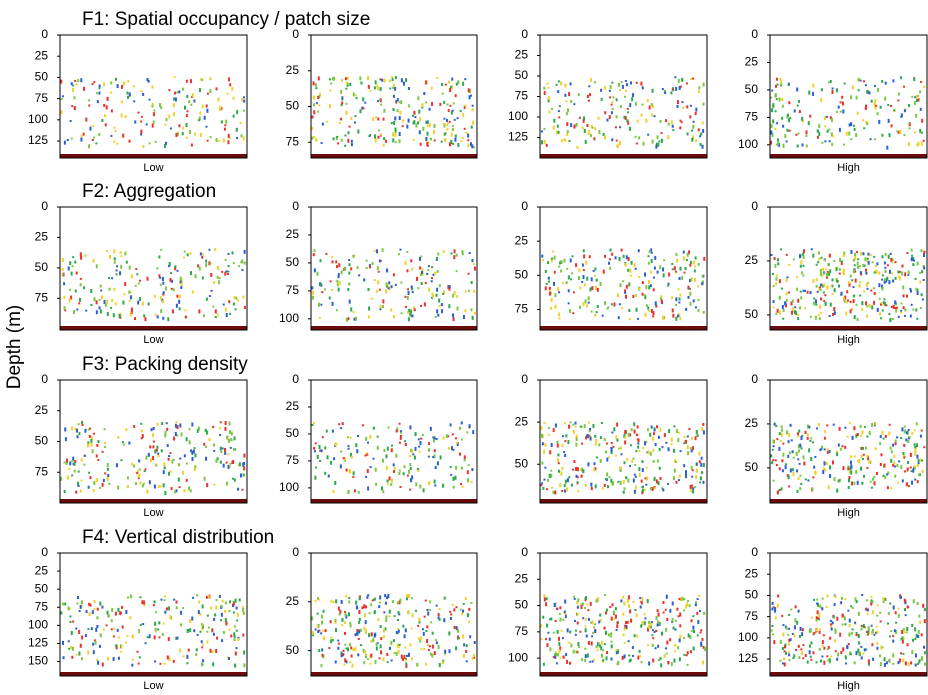  I want to click on y-tick-label: 125, so click(38, 643).